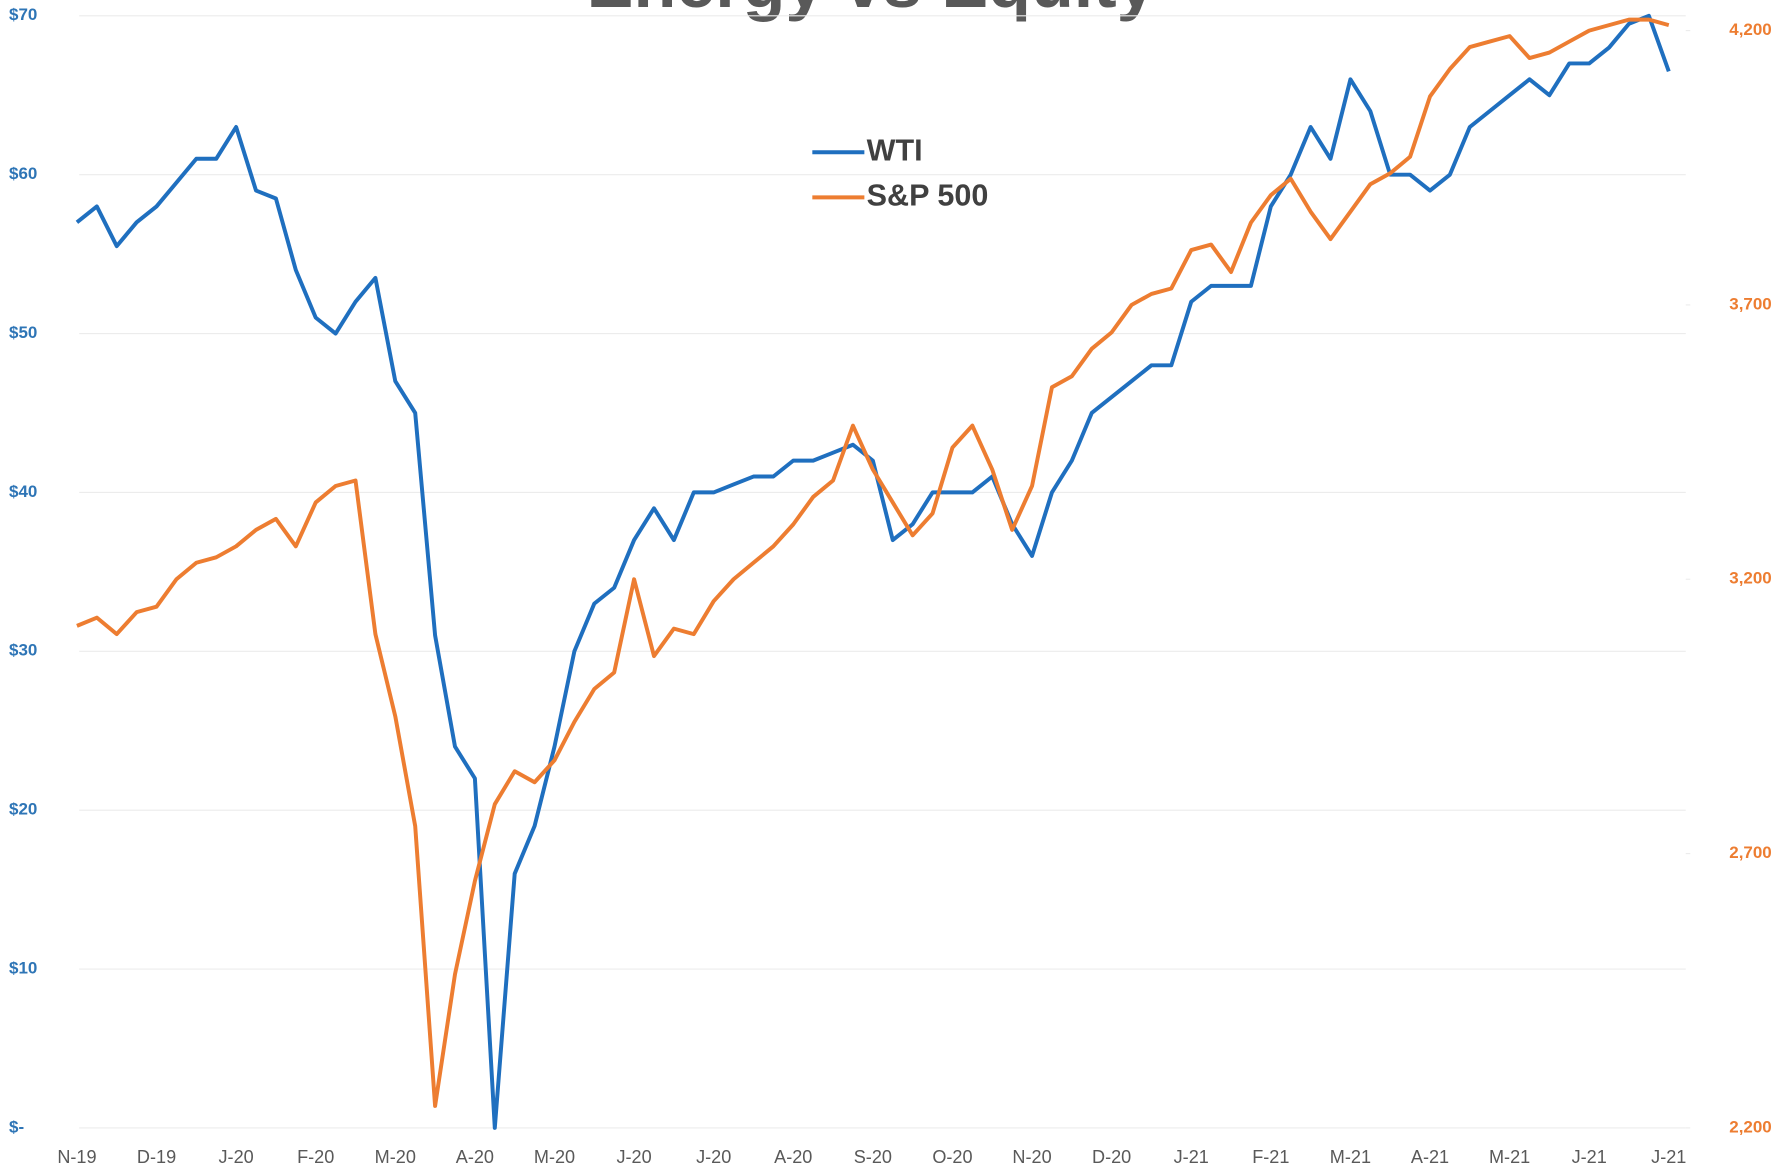  I want to click on y2-tick-label: 2,700, so click(1750, 852).